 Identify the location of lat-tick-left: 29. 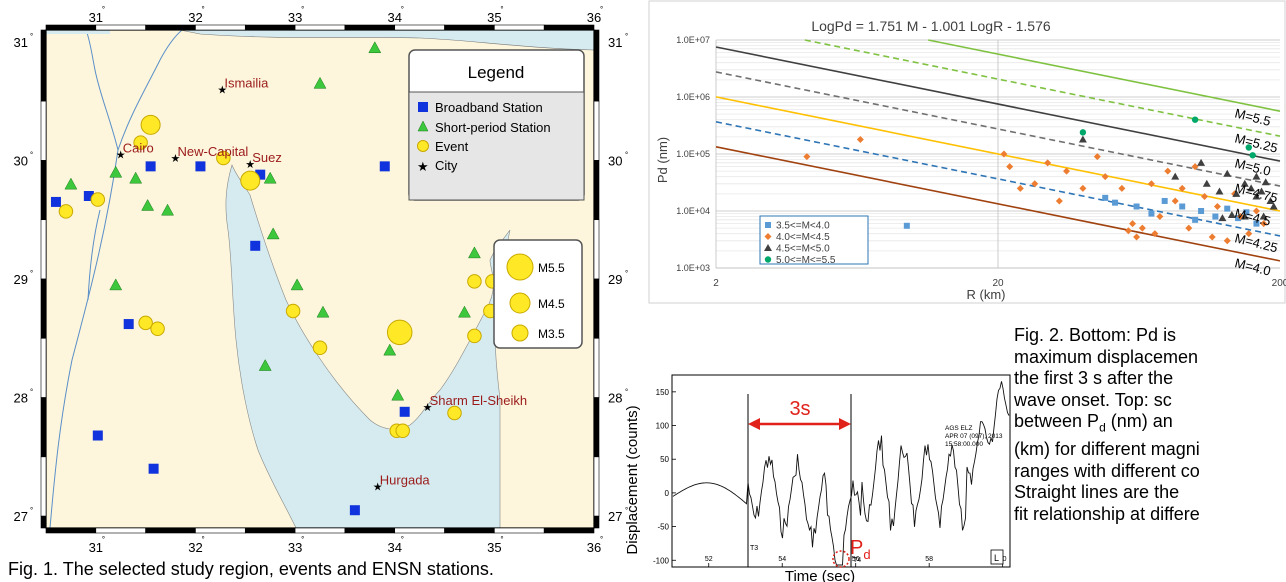
(21, 279).